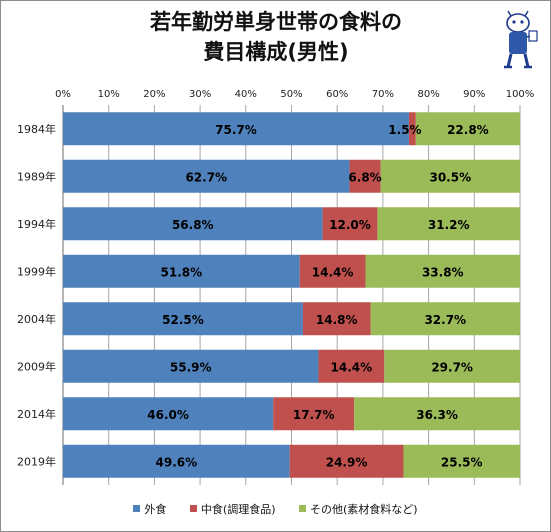 This screenshot has height=532, width=551. What do you see at coordinates (200, 94) in the screenshot?
I see `x-tick-label: 30%` at bounding box center [200, 94].